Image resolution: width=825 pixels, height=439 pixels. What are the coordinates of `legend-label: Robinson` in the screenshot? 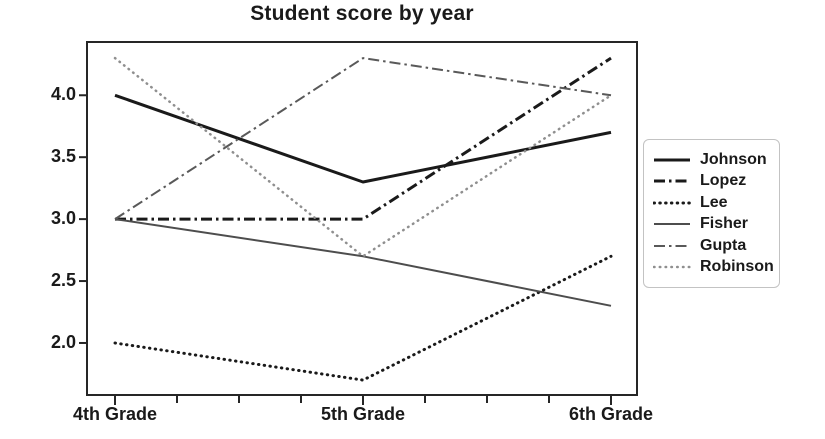 It's located at (737, 267).